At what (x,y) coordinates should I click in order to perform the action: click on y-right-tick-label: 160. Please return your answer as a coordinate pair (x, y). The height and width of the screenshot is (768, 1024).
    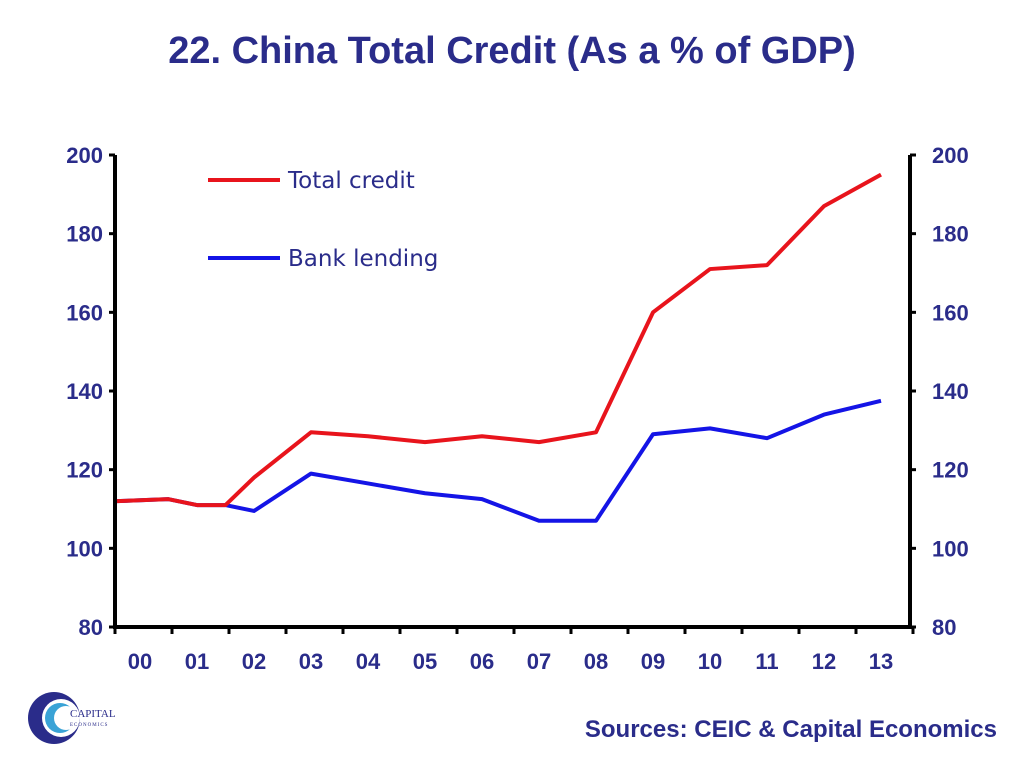
    Looking at the image, I should click on (950, 312).